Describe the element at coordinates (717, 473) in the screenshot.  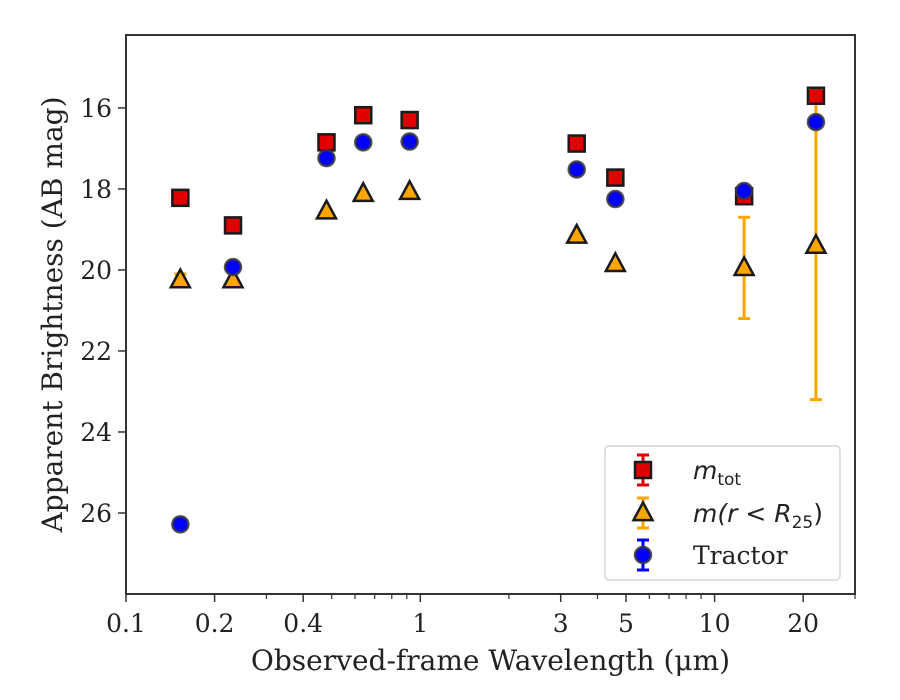
I see `legend-label-mtot: mtot` at that location.